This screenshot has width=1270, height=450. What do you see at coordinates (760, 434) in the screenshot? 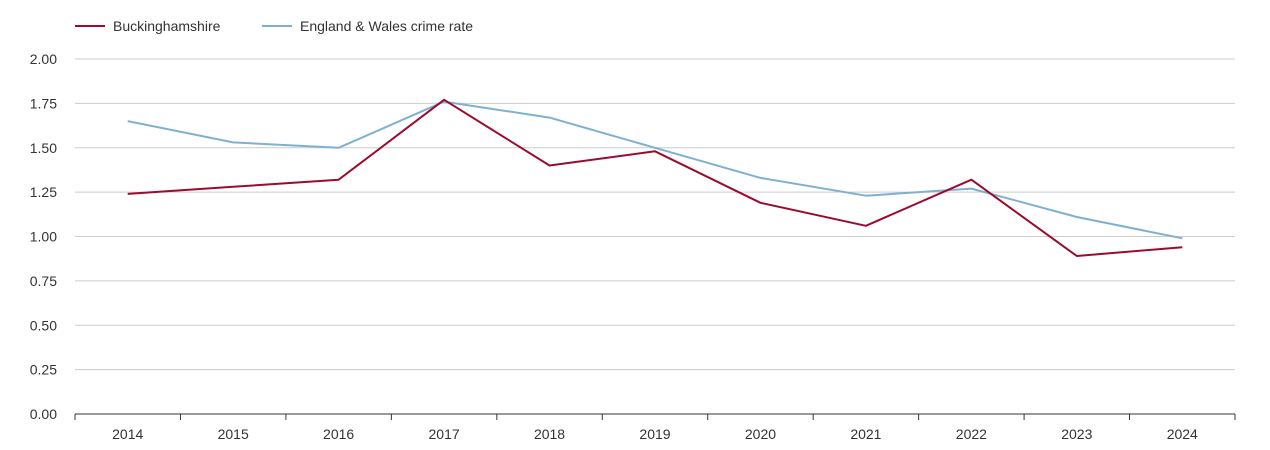
I see `x-tick-label: 2020` at bounding box center [760, 434].